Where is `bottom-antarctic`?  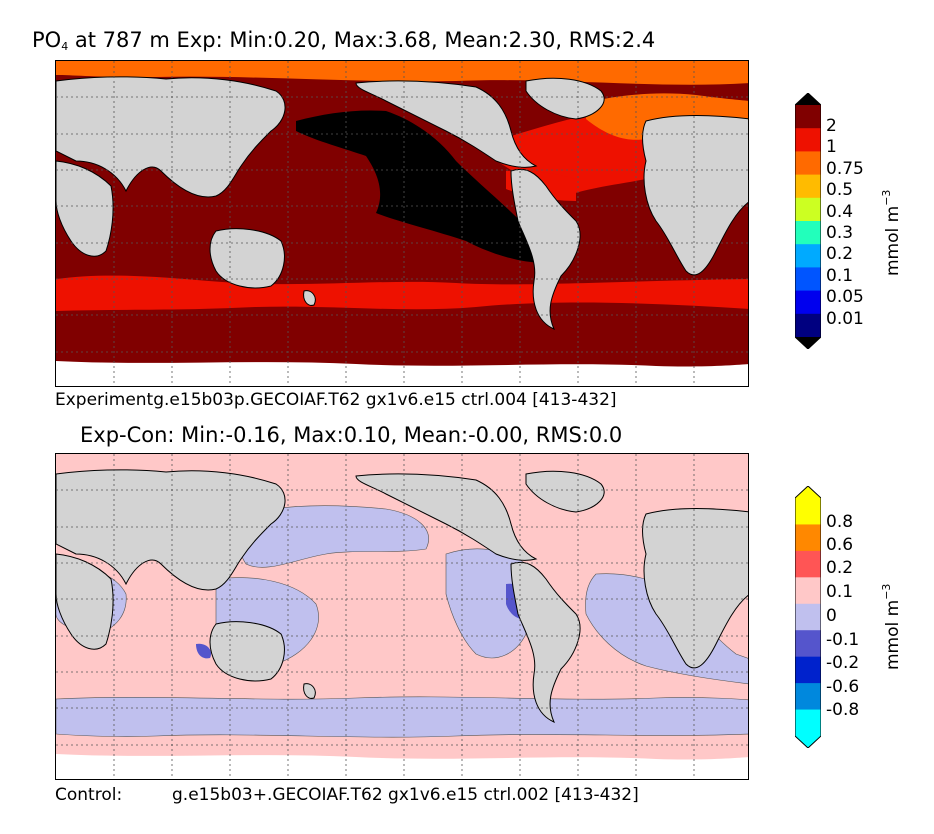
bottom-antarctic is located at coordinates (402, 766).